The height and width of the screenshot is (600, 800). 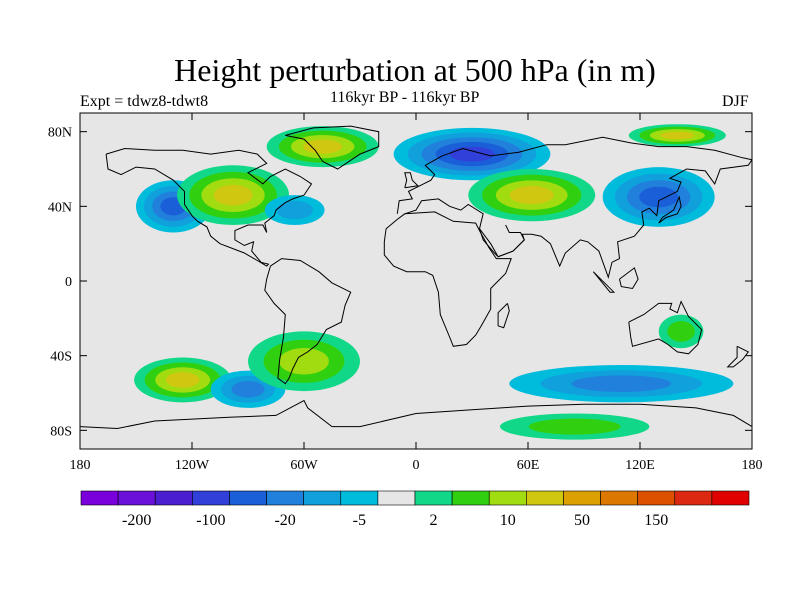 What do you see at coordinates (136, 520) in the screenshot?
I see `colorbar-label: -200` at bounding box center [136, 520].